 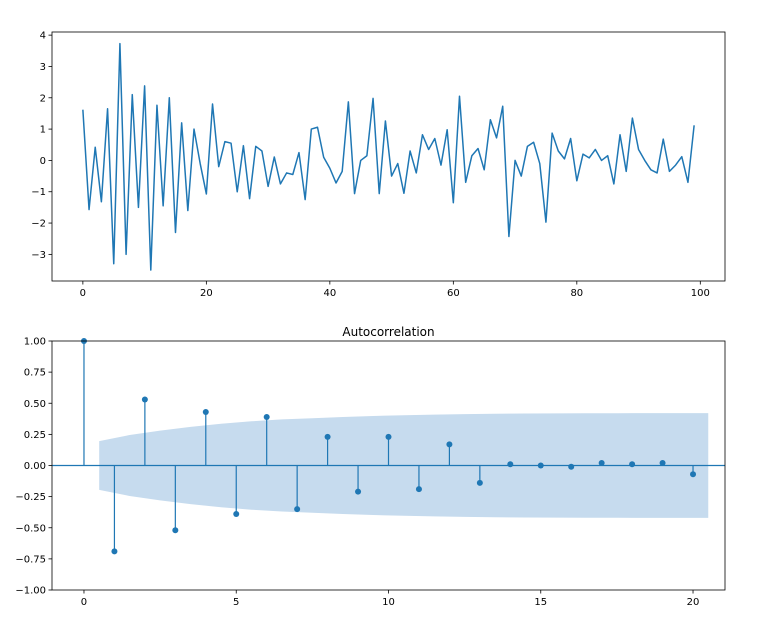 What do you see at coordinates (329, 293) in the screenshot?
I see `x-tick-label: 40` at bounding box center [329, 293].